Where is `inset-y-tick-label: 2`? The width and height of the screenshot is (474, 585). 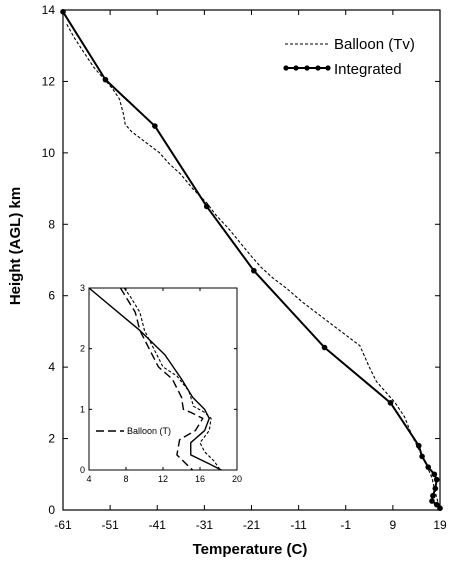
inset-y-tick-label: 2 is located at coordinates (82, 349).